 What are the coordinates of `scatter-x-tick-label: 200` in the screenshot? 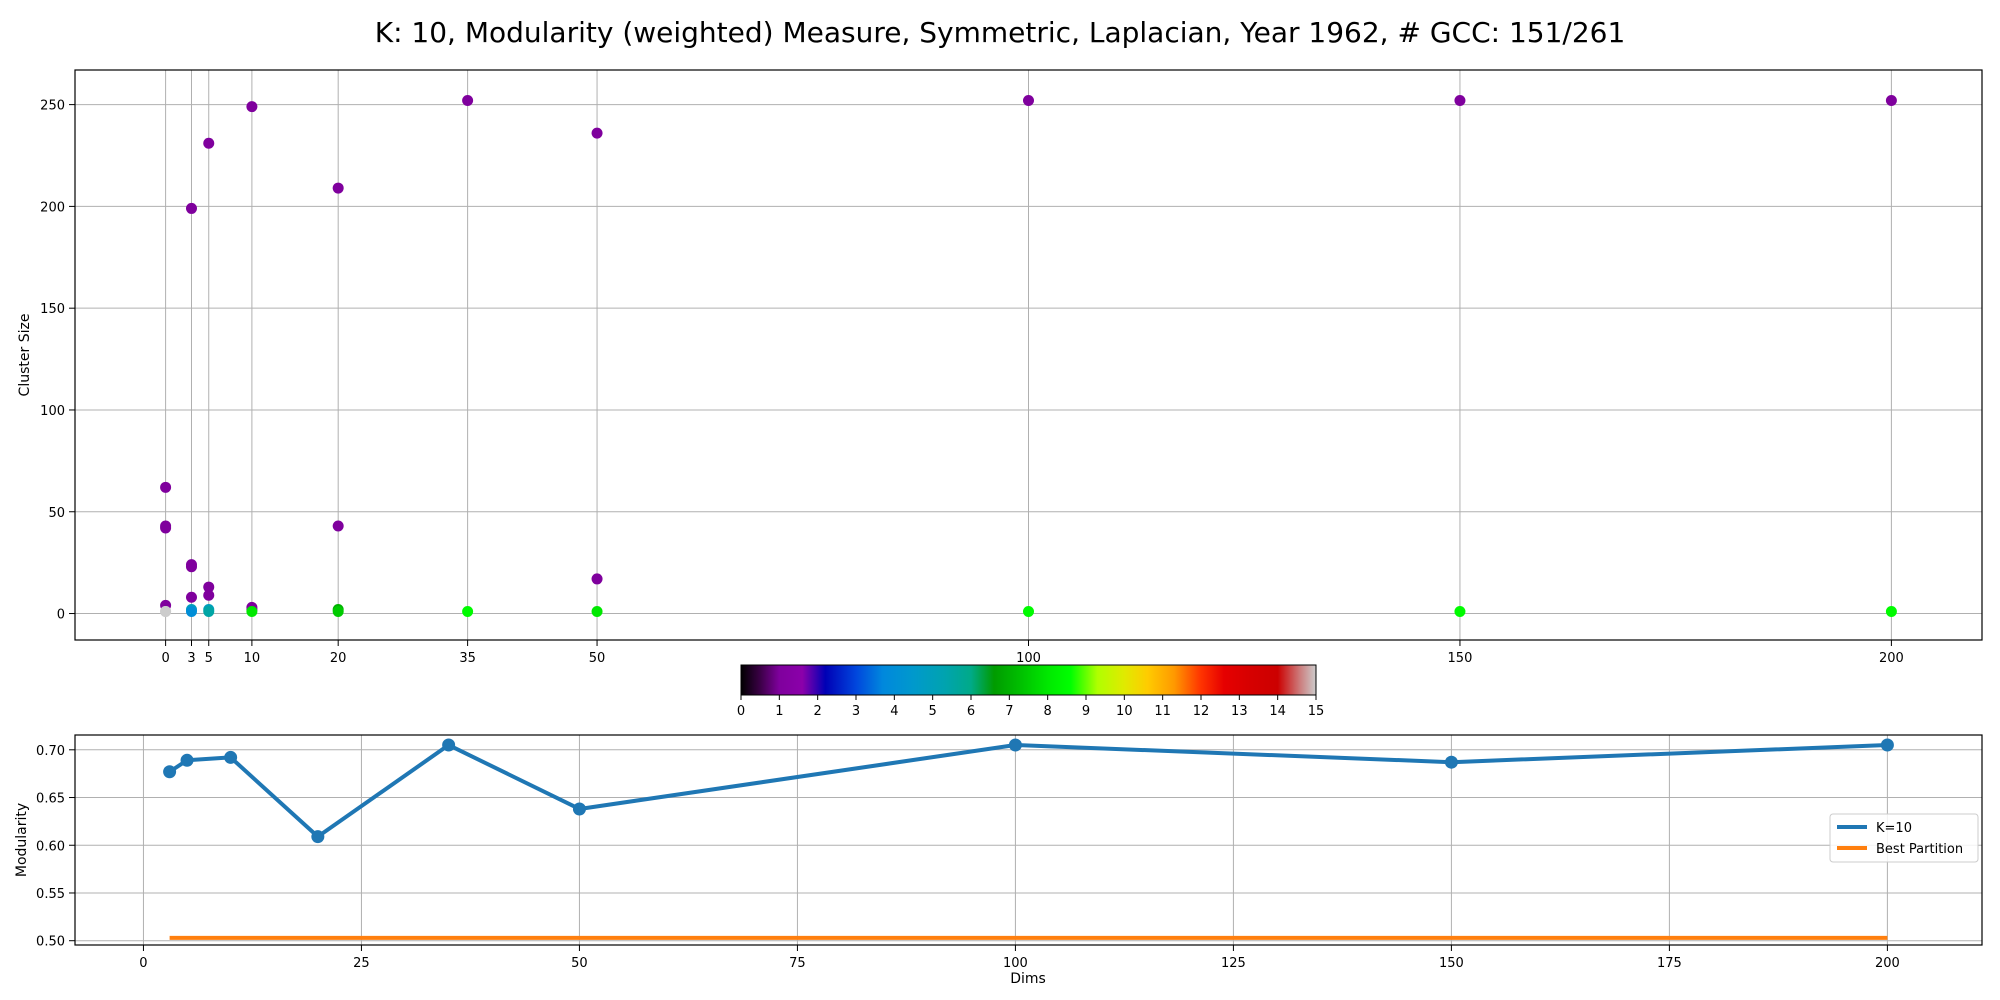 It's located at (1891, 658).